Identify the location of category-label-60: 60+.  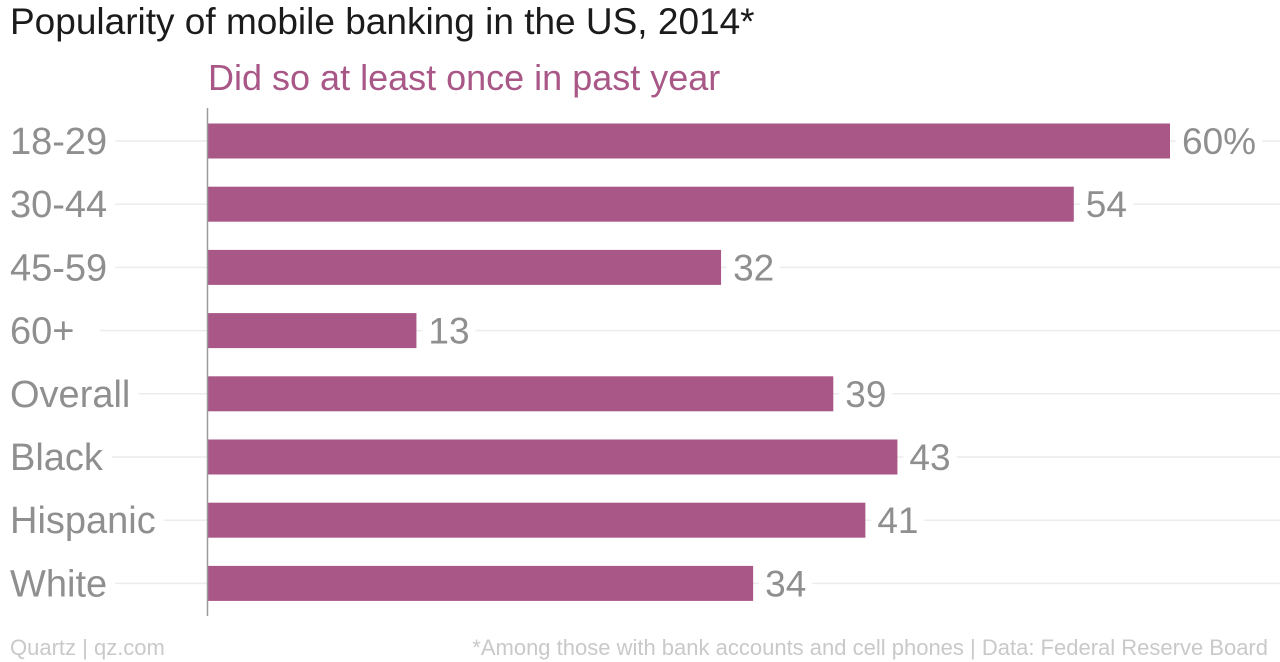
(42, 332).